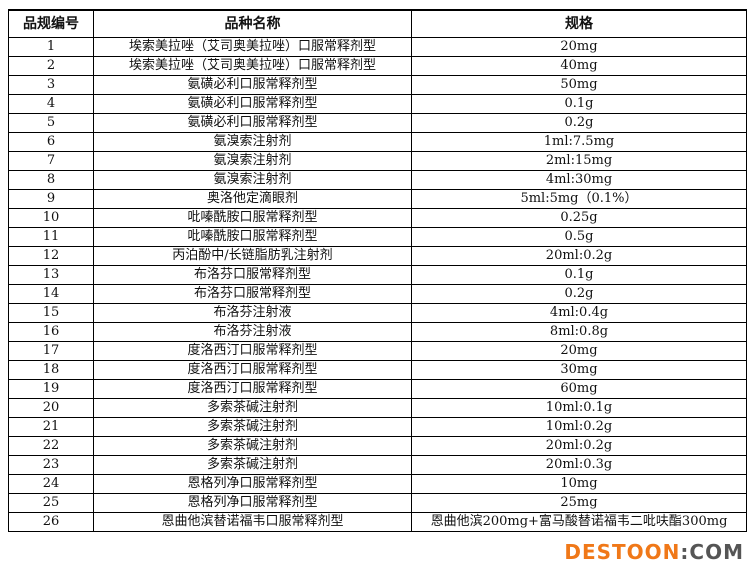  I want to click on table-row: 1 埃索美拉唑（艾司奥美拉唑）口服常释剂型 20mg, so click(377, 47).